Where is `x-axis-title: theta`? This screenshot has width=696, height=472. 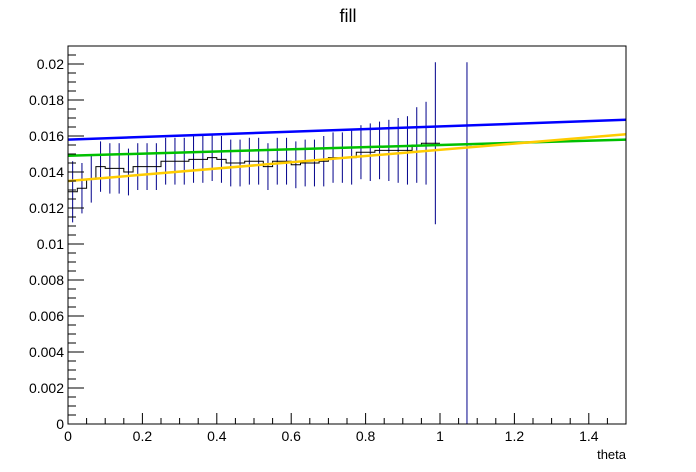 x-axis-title: theta is located at coordinates (612, 454).